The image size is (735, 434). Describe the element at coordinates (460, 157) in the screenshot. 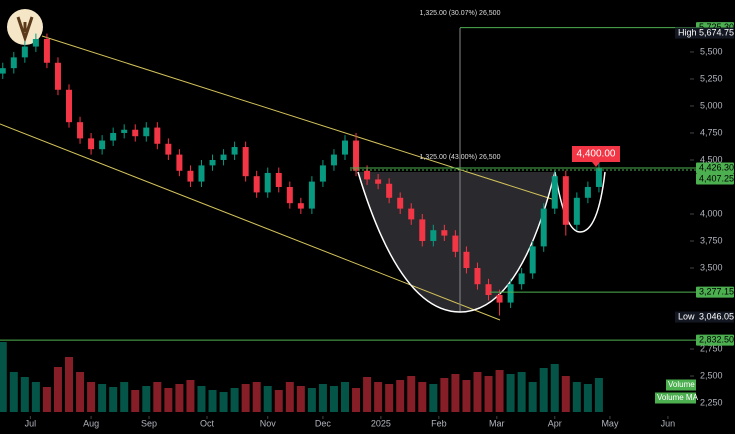

I see `annotation: 1,325.00 (43.00%) 26,500` at that location.